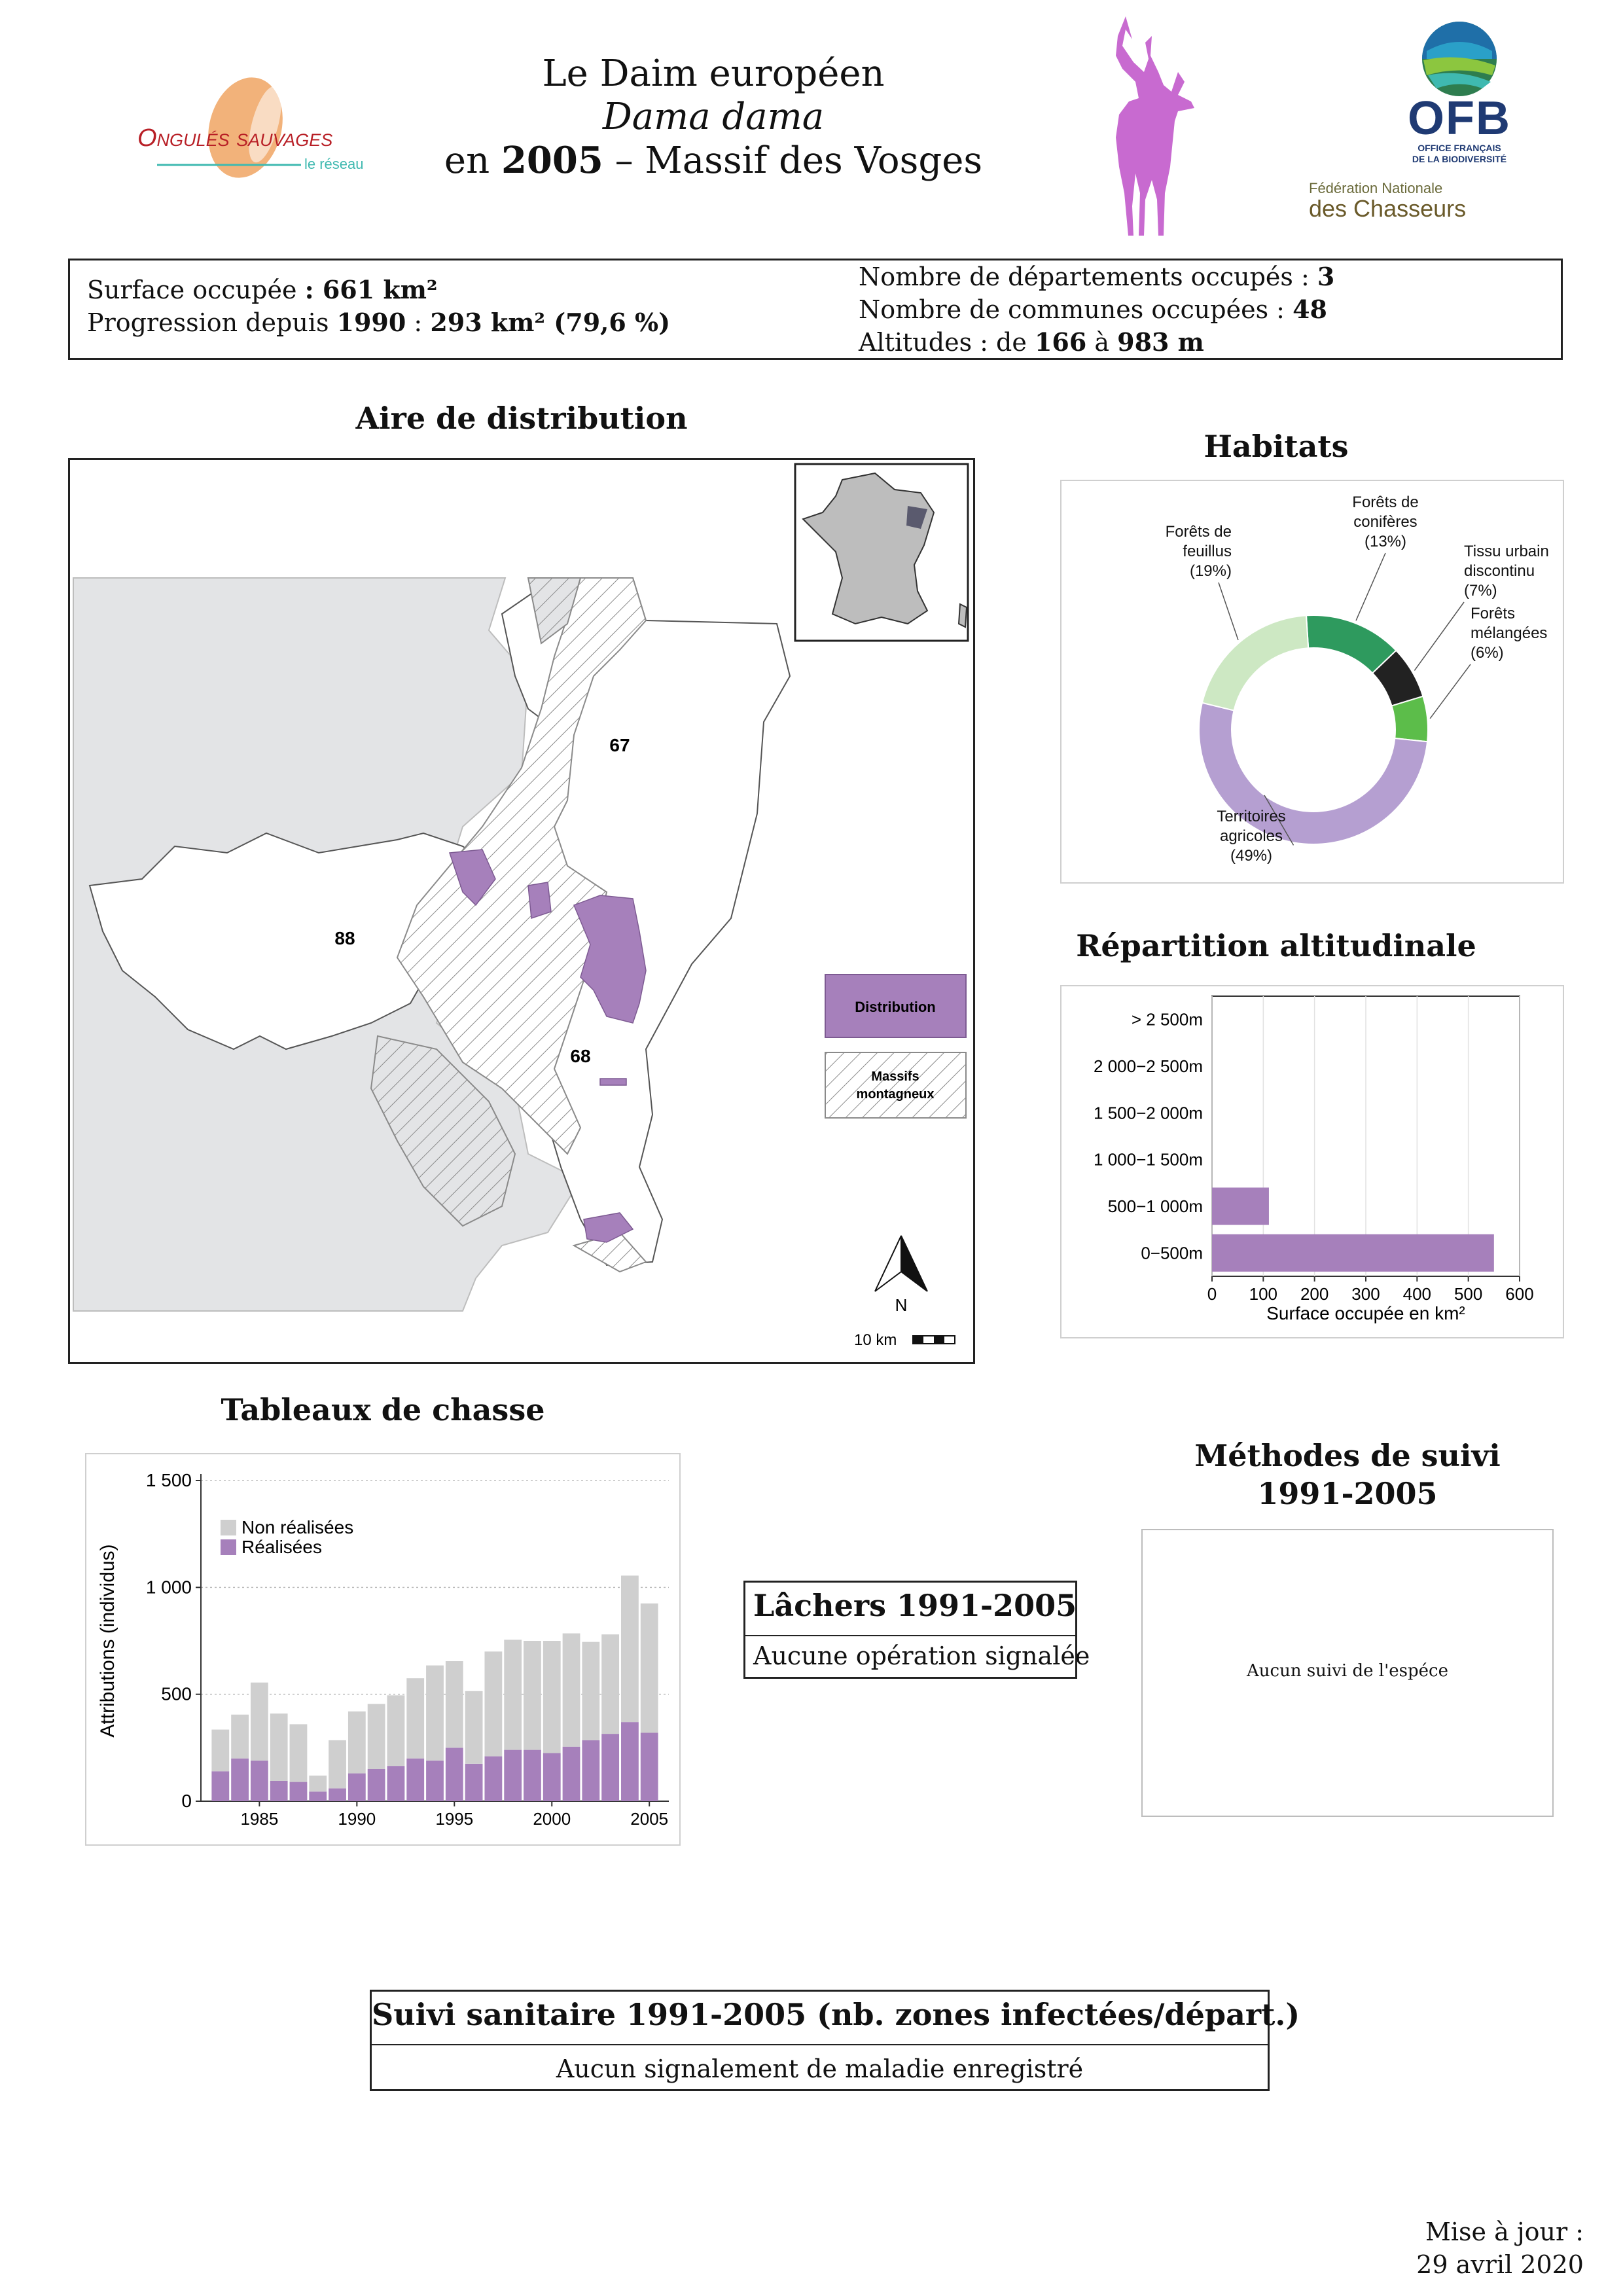  Describe the element at coordinates (1148, 1160) in the screenshot. I see `y-tick-label: 1 000−1 500m` at that location.